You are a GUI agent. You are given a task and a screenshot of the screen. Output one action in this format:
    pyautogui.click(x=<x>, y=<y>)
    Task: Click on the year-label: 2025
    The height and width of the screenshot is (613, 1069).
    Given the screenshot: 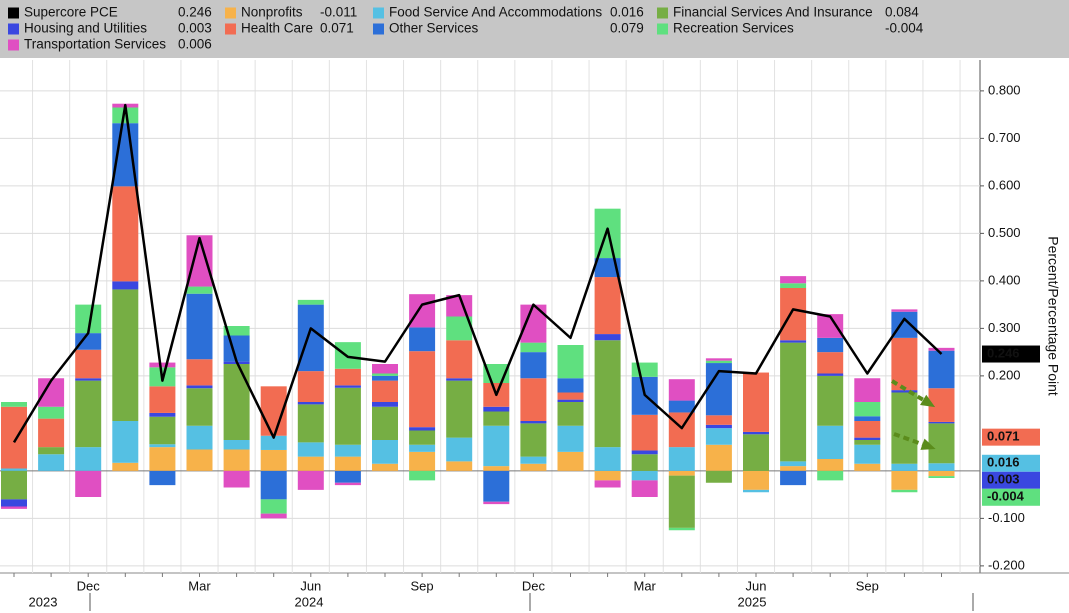 What is the action you would take?
    pyautogui.click(x=752, y=601)
    